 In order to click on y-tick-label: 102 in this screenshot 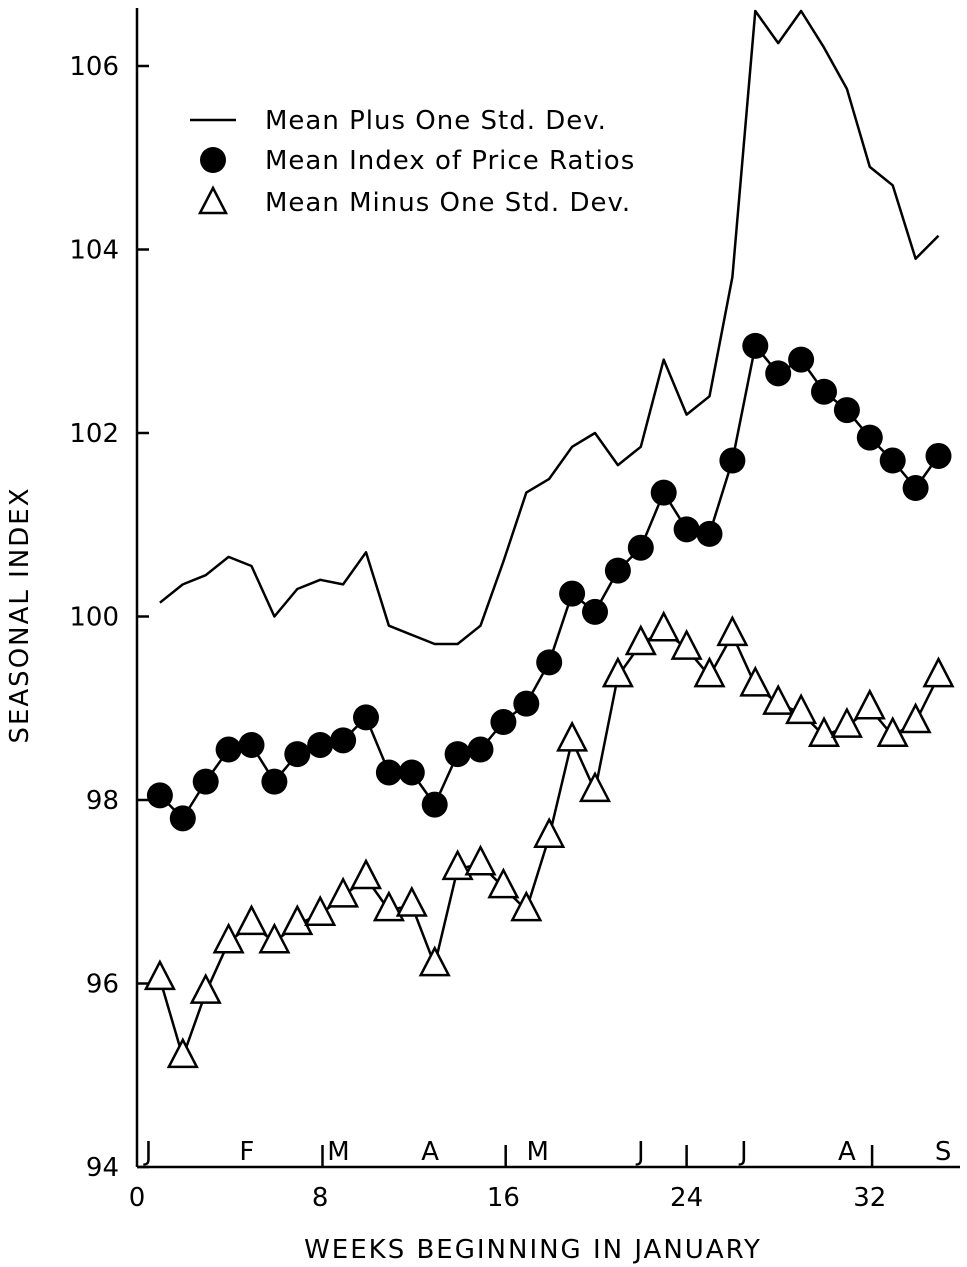, I will do `click(94, 434)`.